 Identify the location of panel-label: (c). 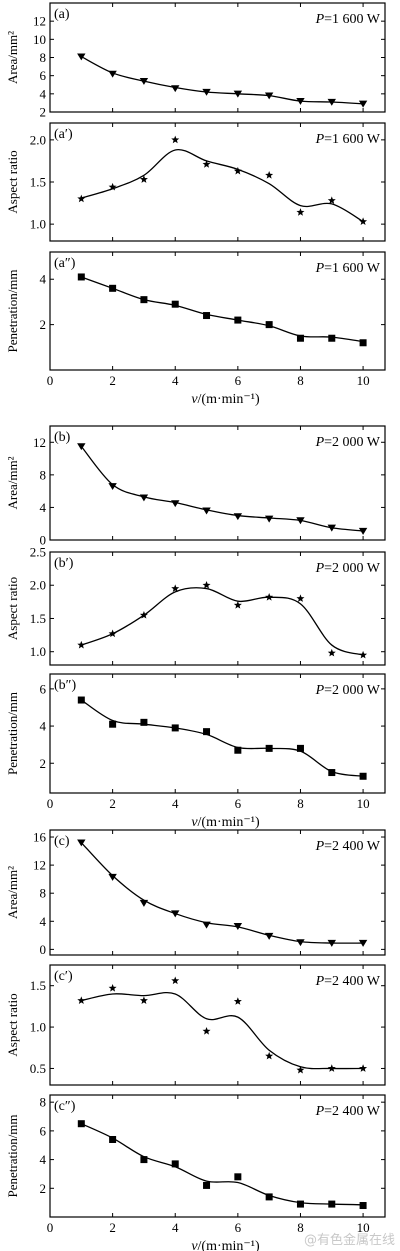
(62, 841).